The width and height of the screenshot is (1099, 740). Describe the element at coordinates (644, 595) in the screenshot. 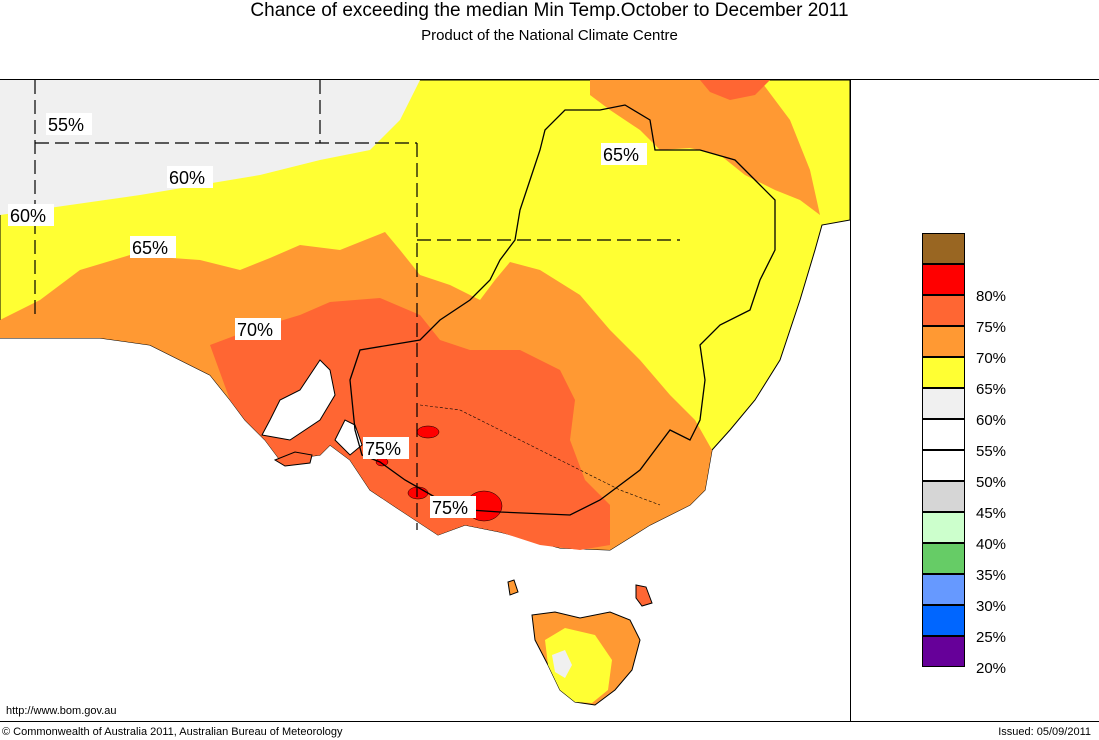

I see `flinders-island` at that location.